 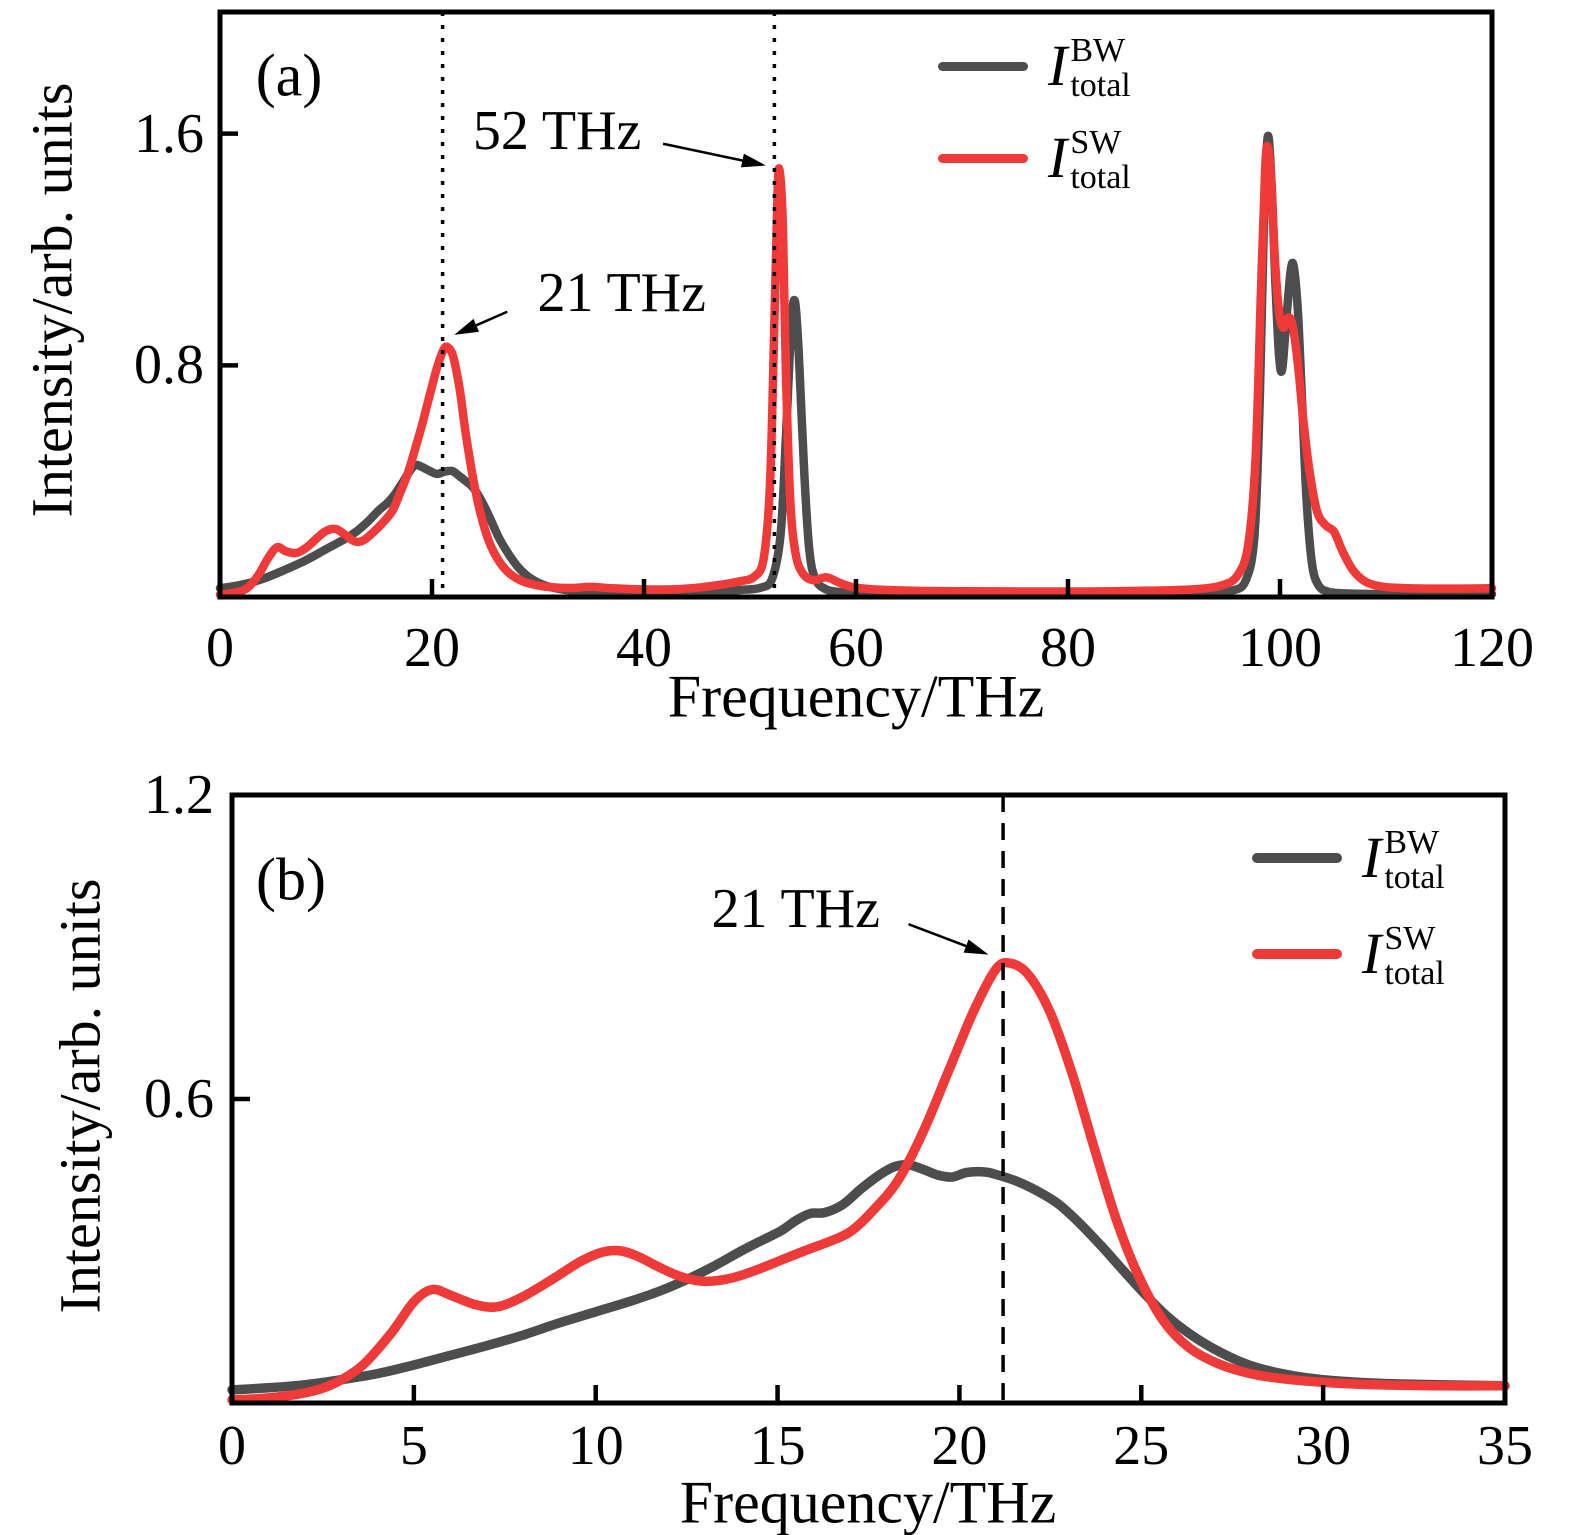 I want to click on x-tick-label-a: 60, so click(x=856, y=648).